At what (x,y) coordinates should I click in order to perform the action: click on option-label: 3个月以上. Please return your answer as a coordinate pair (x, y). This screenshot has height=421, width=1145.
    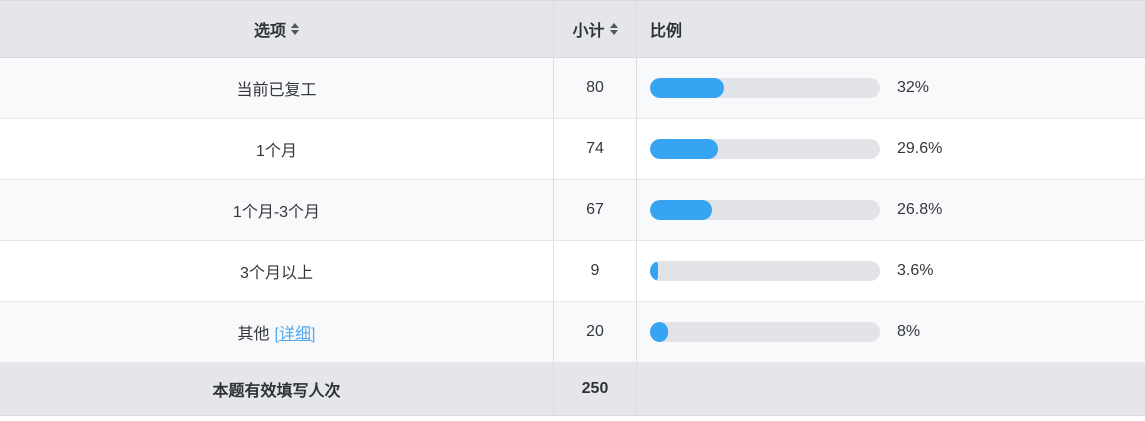
    Looking at the image, I should click on (276, 273).